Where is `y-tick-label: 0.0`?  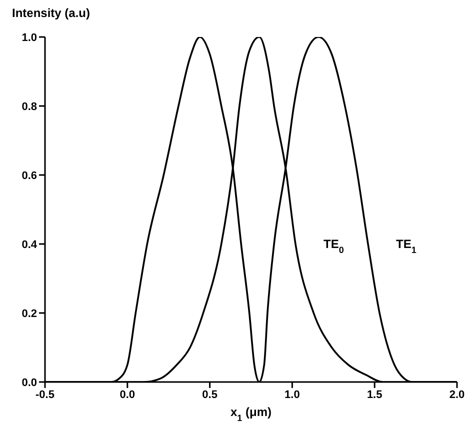
y-tick-label: 0.0 is located at coordinates (29, 382).